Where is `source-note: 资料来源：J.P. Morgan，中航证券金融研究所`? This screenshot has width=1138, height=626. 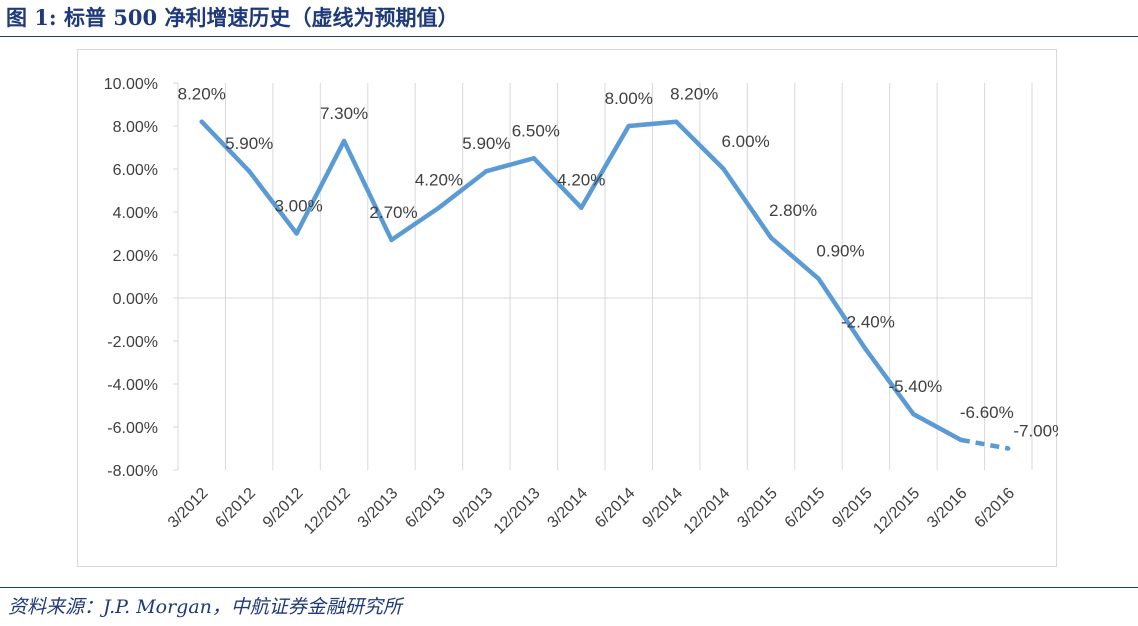 source-note: 资料来源：J.P. Morgan，中航证券金融研究所 is located at coordinates (205, 607).